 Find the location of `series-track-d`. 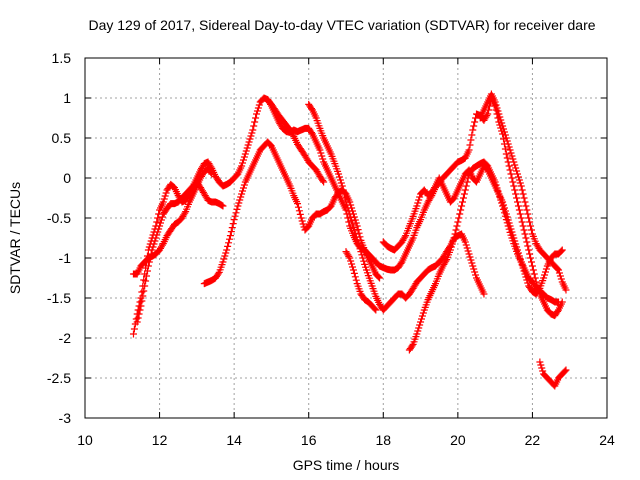

series-track-d is located at coordinates (292, 213).